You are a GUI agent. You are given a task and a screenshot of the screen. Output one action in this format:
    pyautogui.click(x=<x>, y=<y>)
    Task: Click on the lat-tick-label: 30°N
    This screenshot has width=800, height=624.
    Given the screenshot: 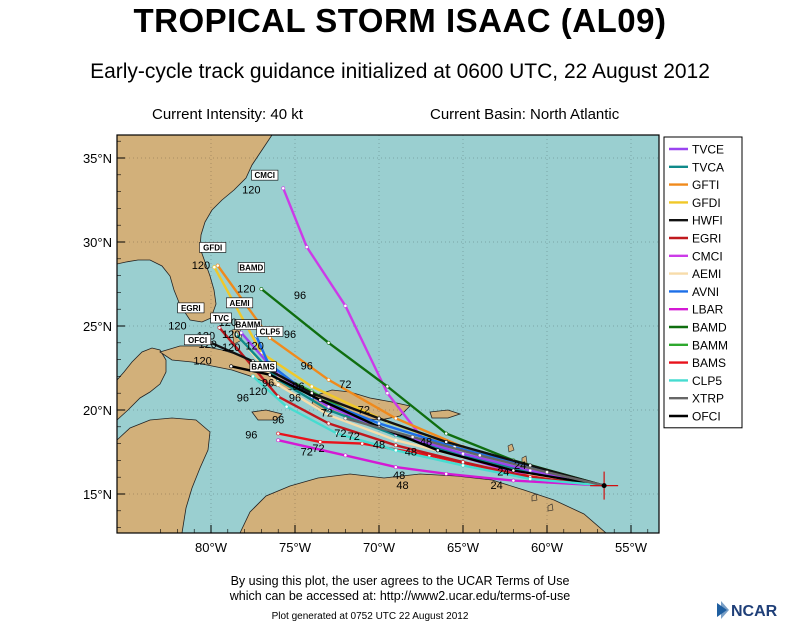 What is the action you would take?
    pyautogui.click(x=97, y=242)
    